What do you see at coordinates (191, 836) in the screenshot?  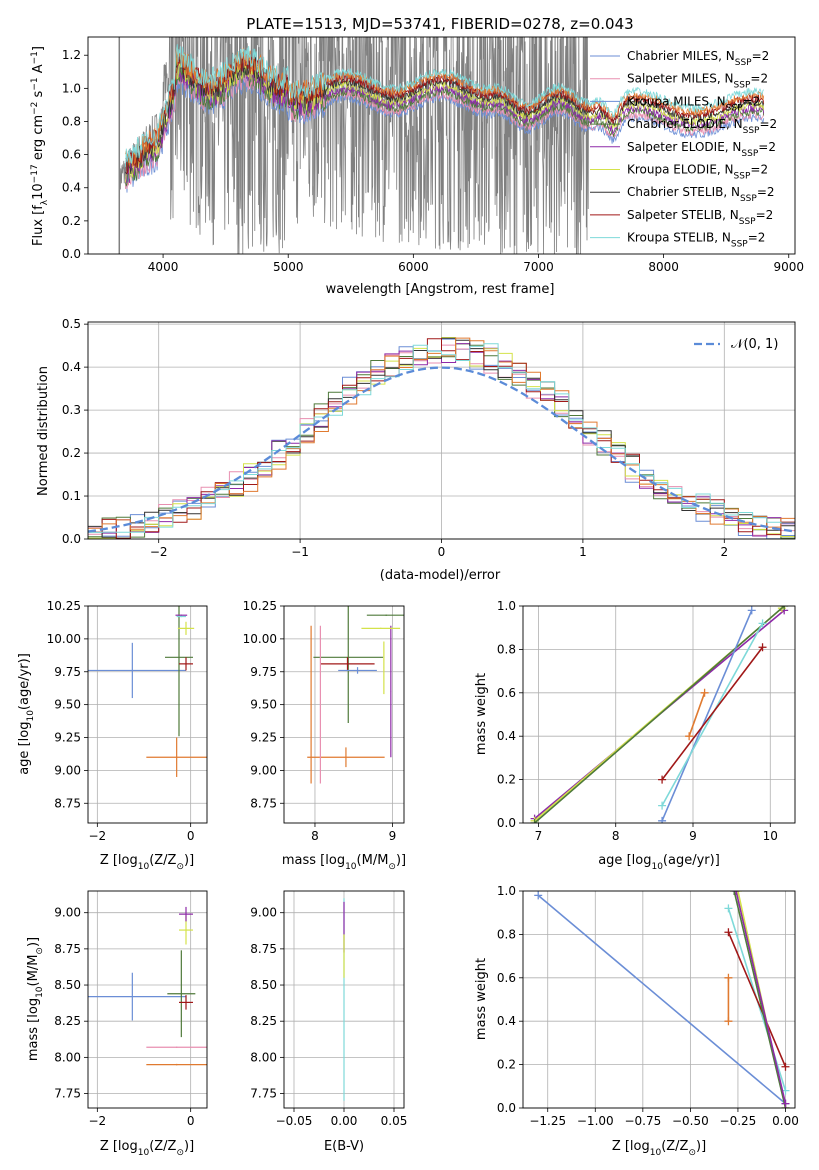 I see `x-tick-label: 0` at bounding box center [191, 836].